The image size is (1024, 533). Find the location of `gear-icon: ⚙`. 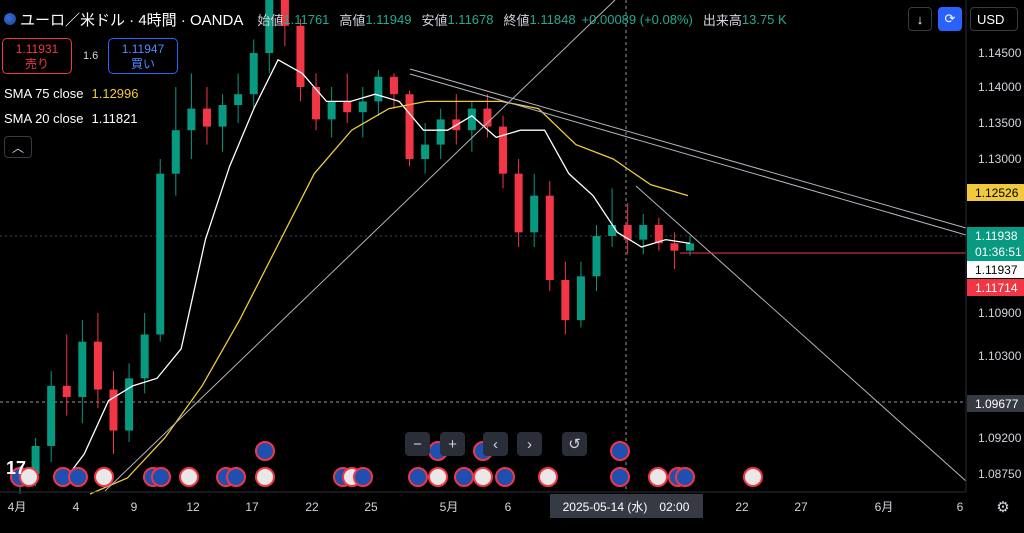

gear-icon: ⚙ is located at coordinates (1003, 507).